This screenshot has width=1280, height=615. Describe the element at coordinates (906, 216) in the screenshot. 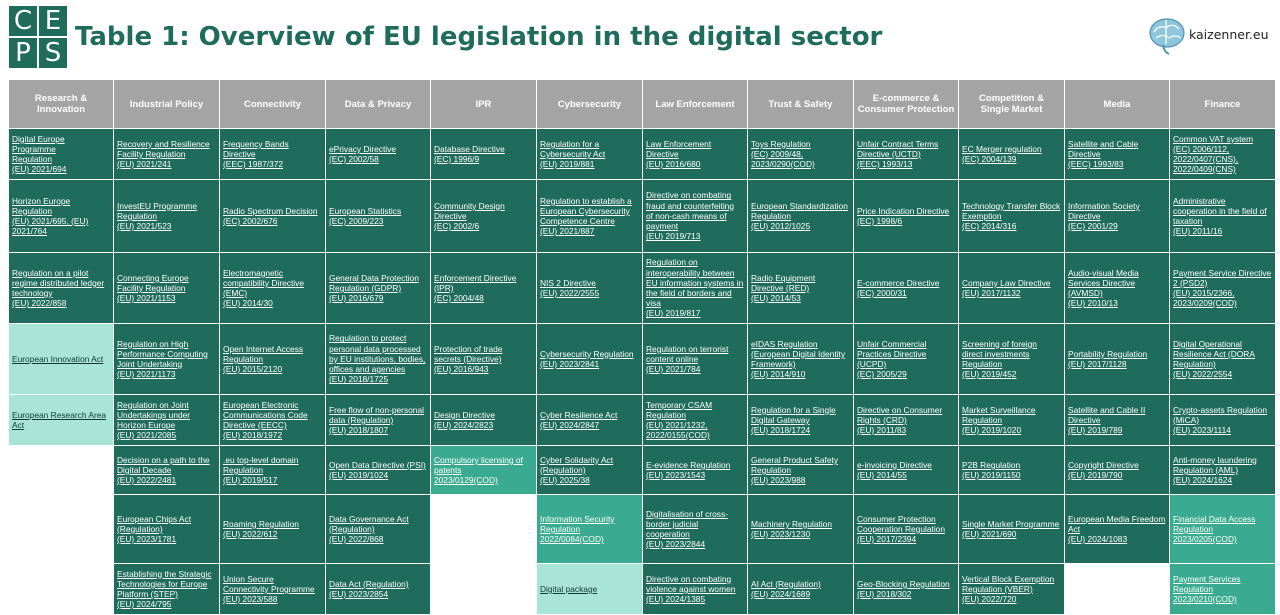

I see `legislation-link: Price Indication Directive (EC) 1998/6` at that location.